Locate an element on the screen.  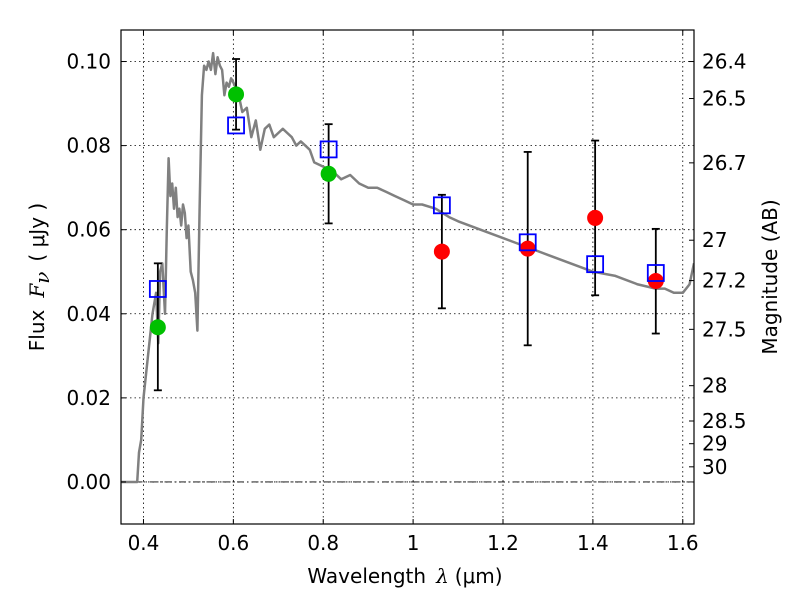
mag-tick-label: 27.2 is located at coordinates (724, 281).